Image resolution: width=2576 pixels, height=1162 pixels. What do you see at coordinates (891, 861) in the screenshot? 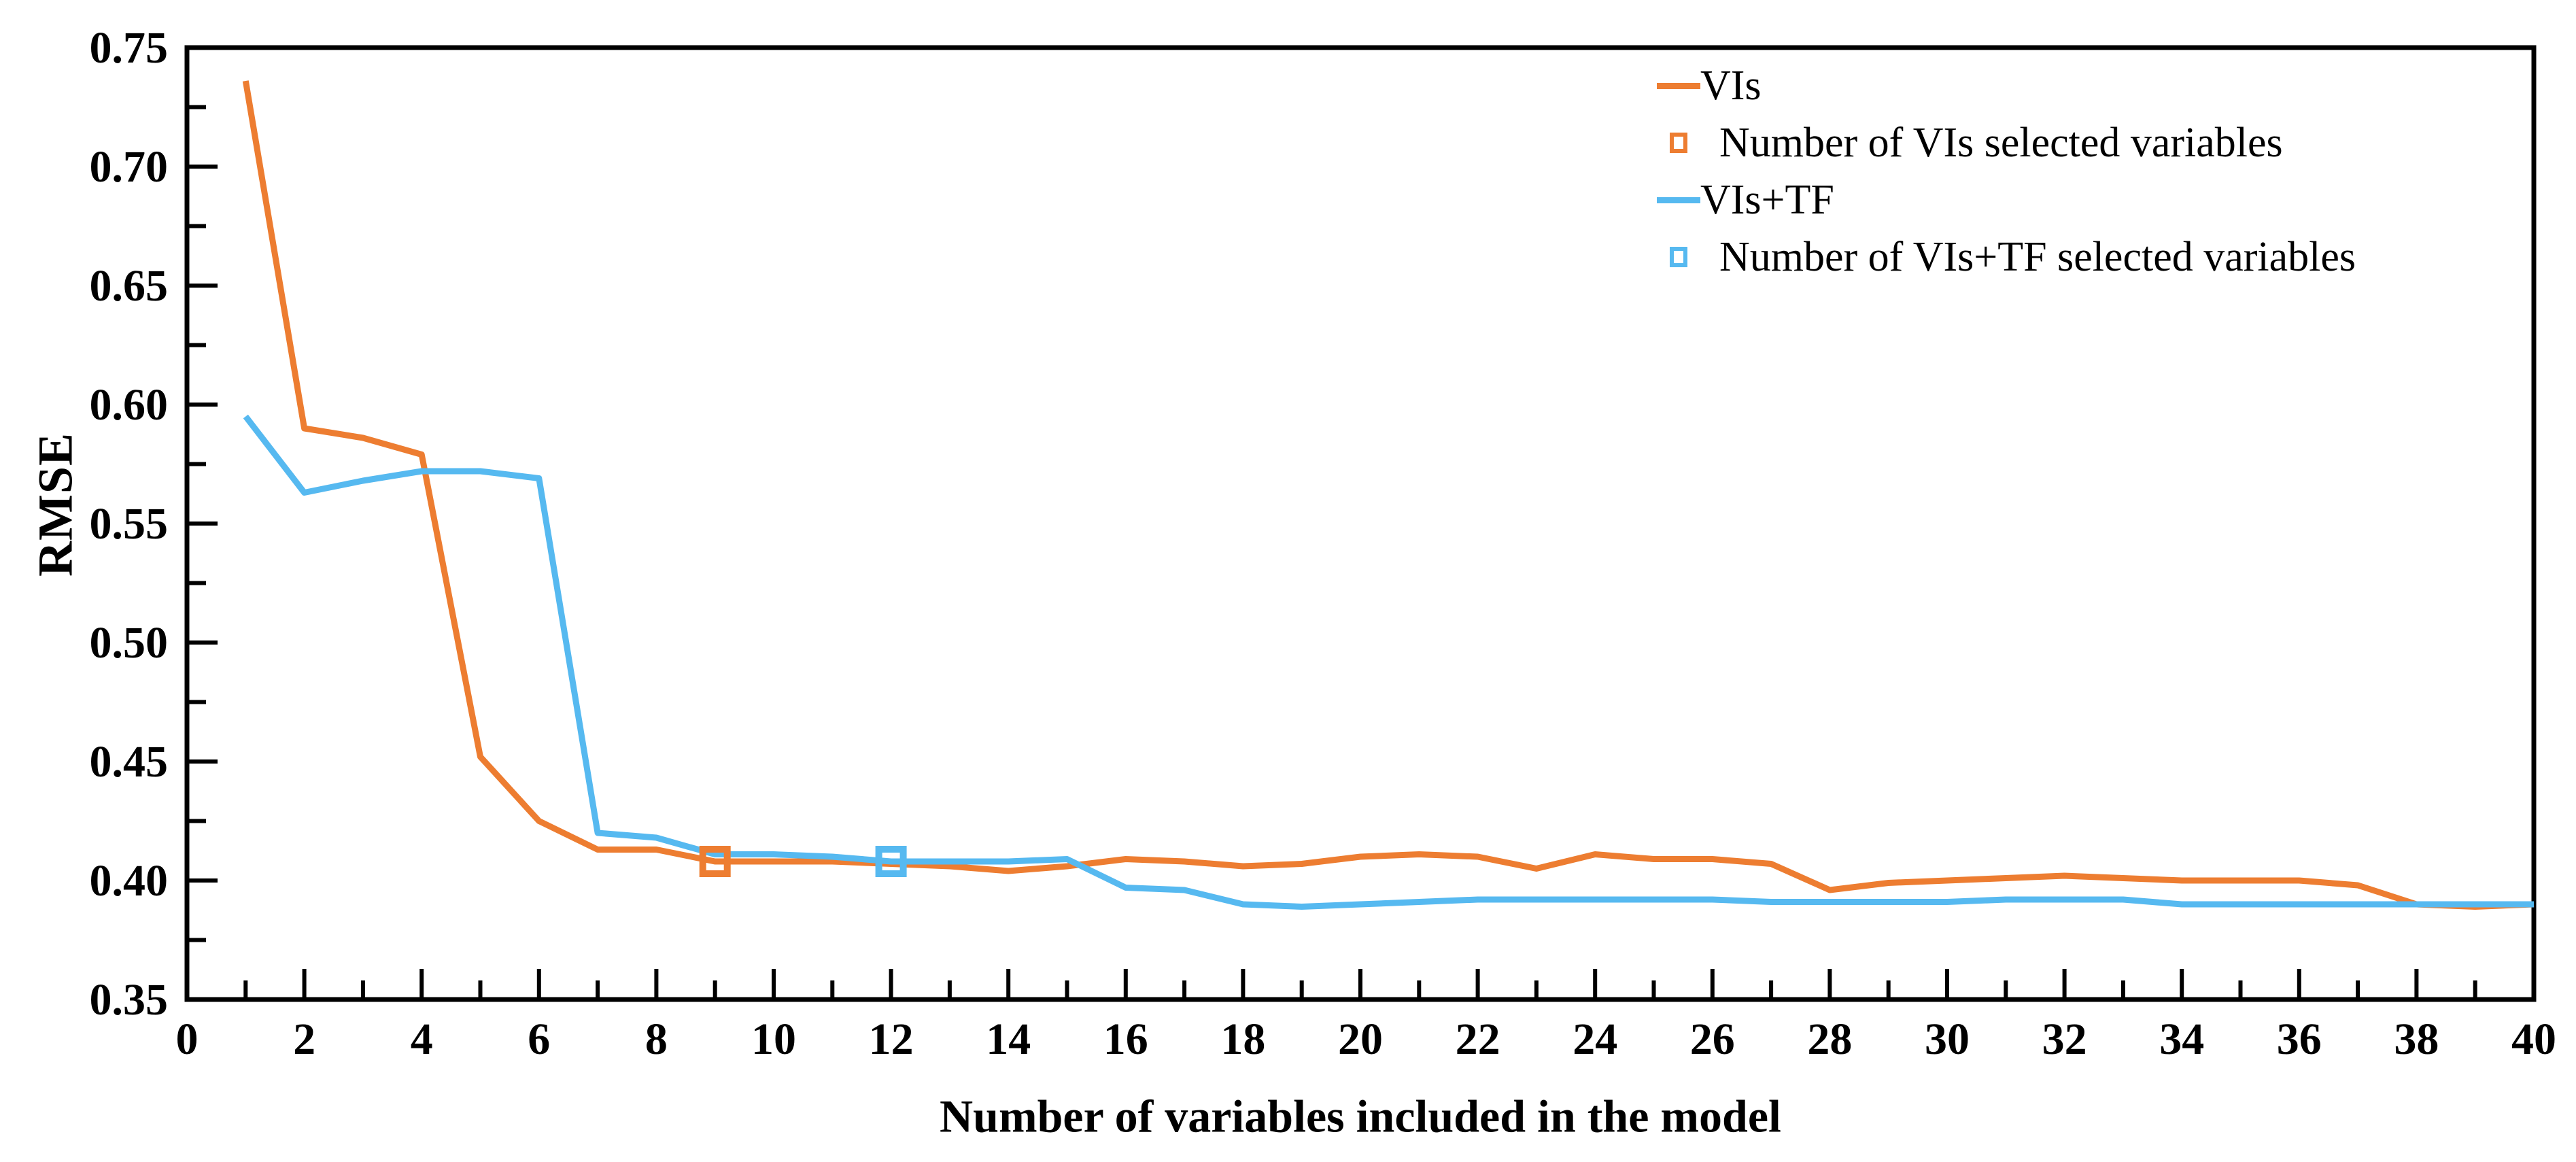
I see `selected-variables-marker-vistf` at bounding box center [891, 861].